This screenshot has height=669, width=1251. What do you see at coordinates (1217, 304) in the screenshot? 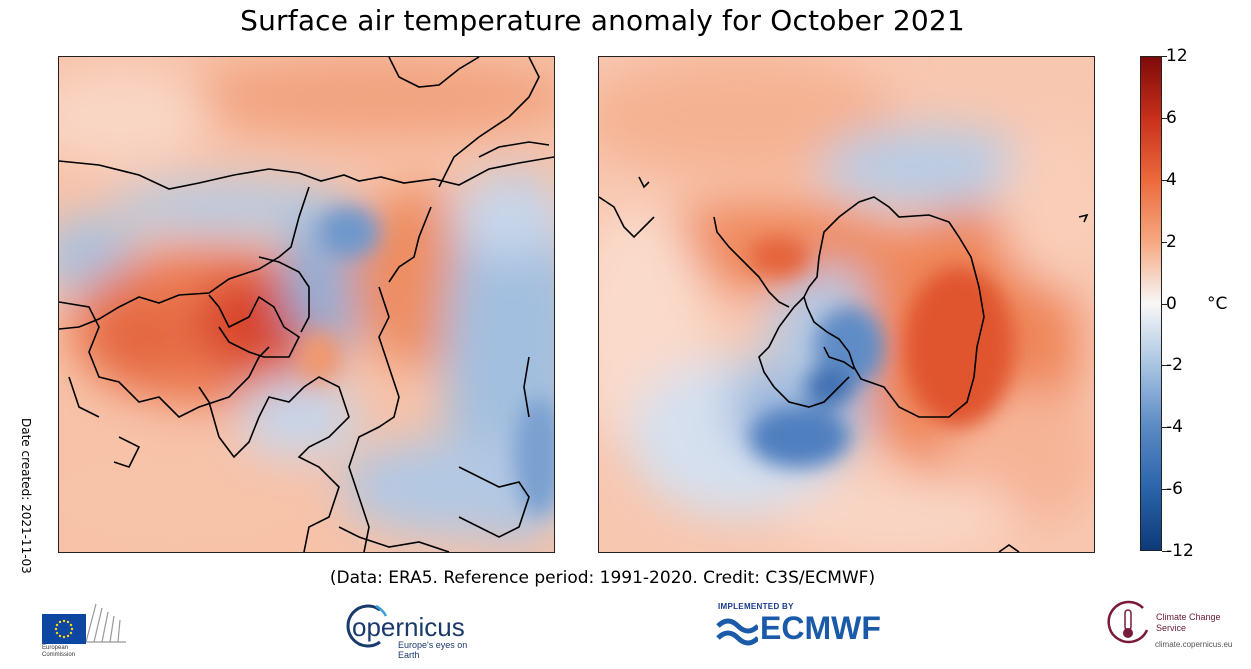
I see `colorbar-unit: °C` at bounding box center [1217, 304].